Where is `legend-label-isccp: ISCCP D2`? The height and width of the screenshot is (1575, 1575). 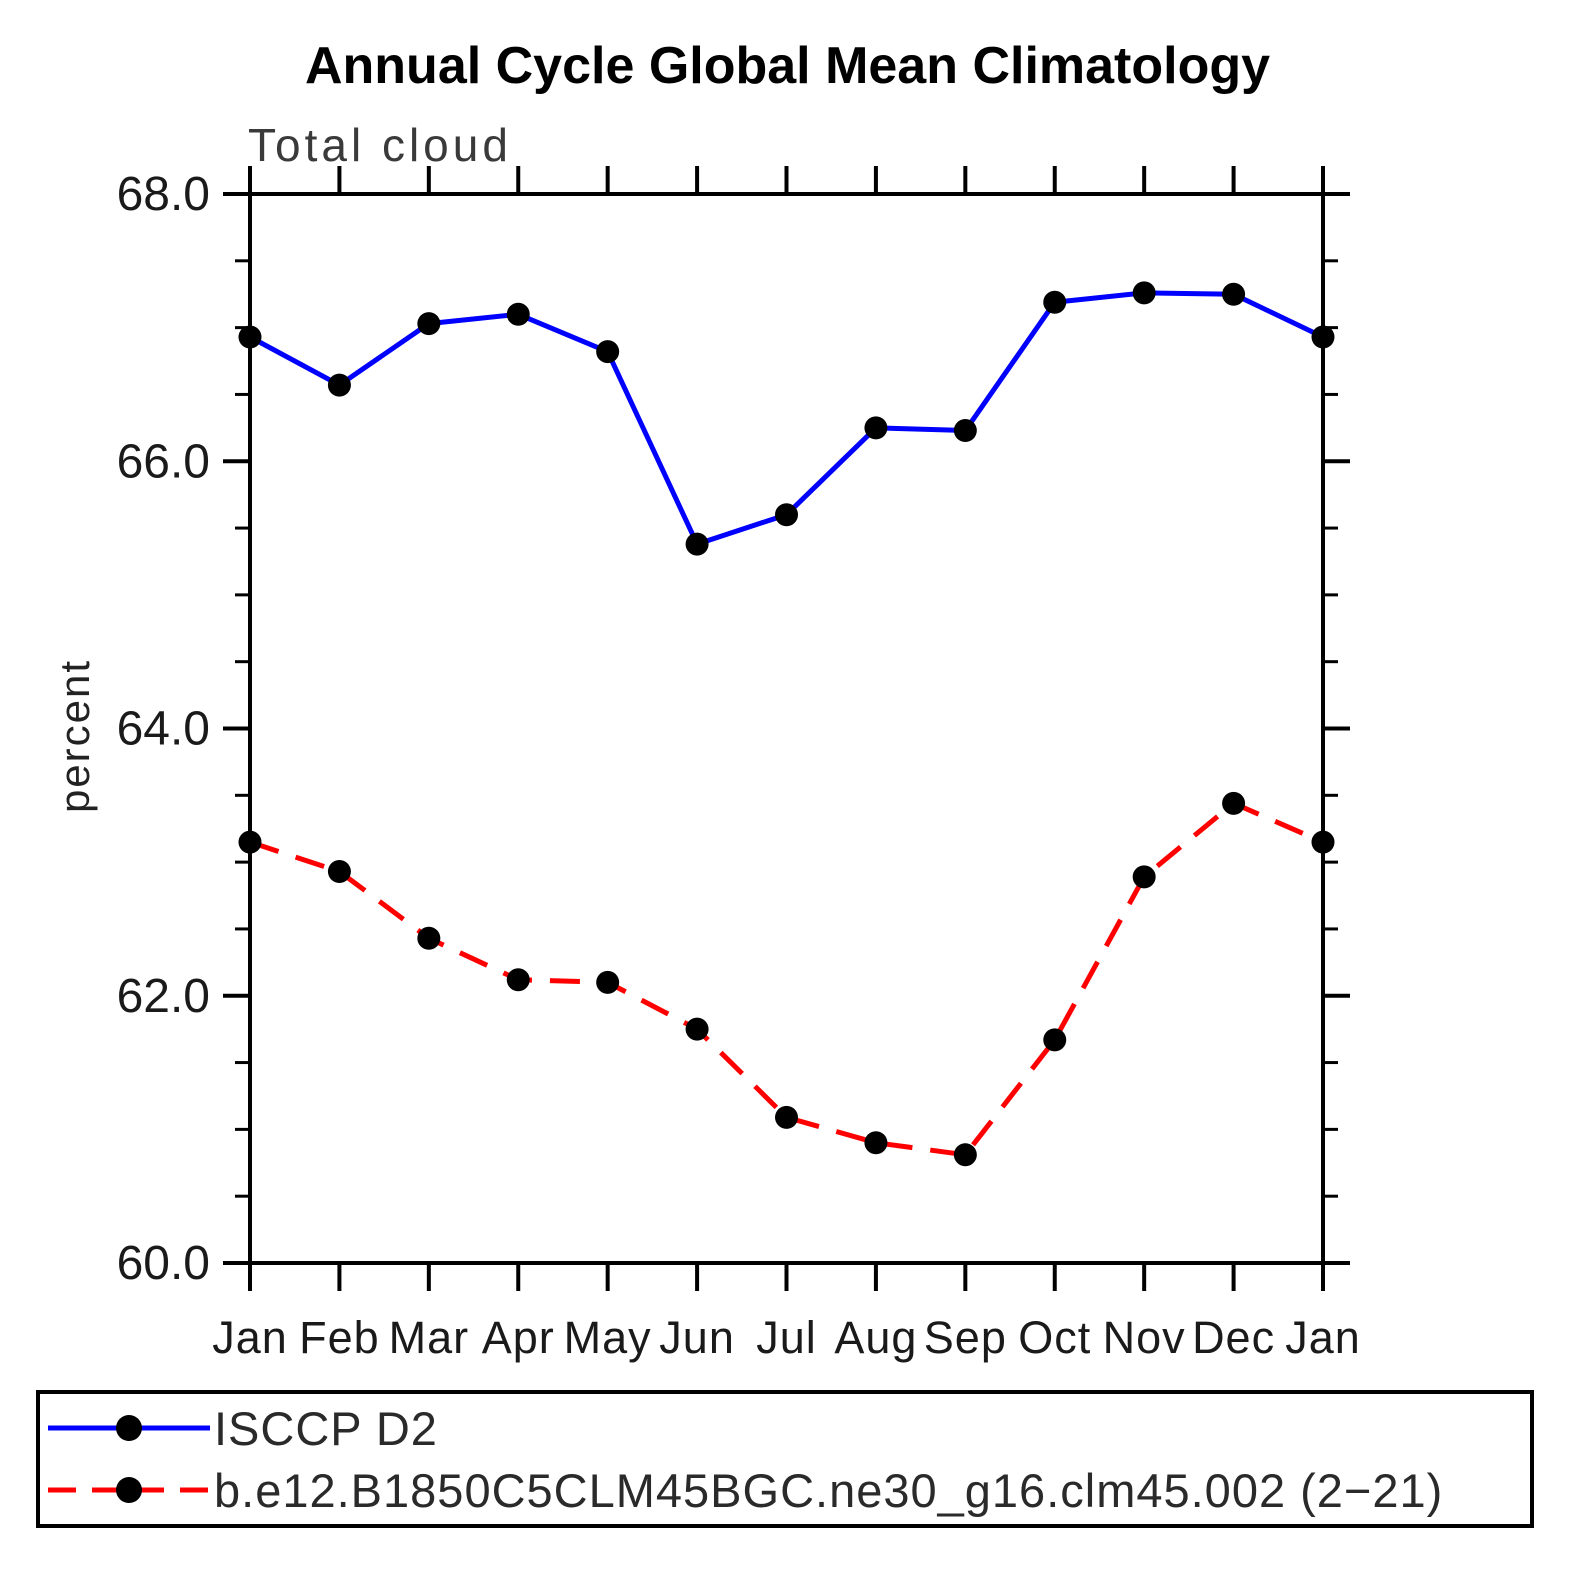 legend-label-isccp: ISCCP D2 is located at coordinates (326, 1428).